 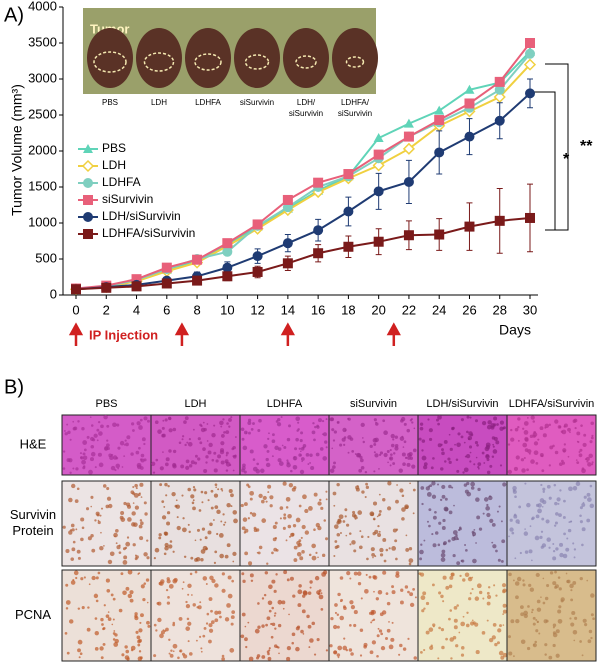 I want to click on photo-label: siSurvivin, so click(x=355, y=113).